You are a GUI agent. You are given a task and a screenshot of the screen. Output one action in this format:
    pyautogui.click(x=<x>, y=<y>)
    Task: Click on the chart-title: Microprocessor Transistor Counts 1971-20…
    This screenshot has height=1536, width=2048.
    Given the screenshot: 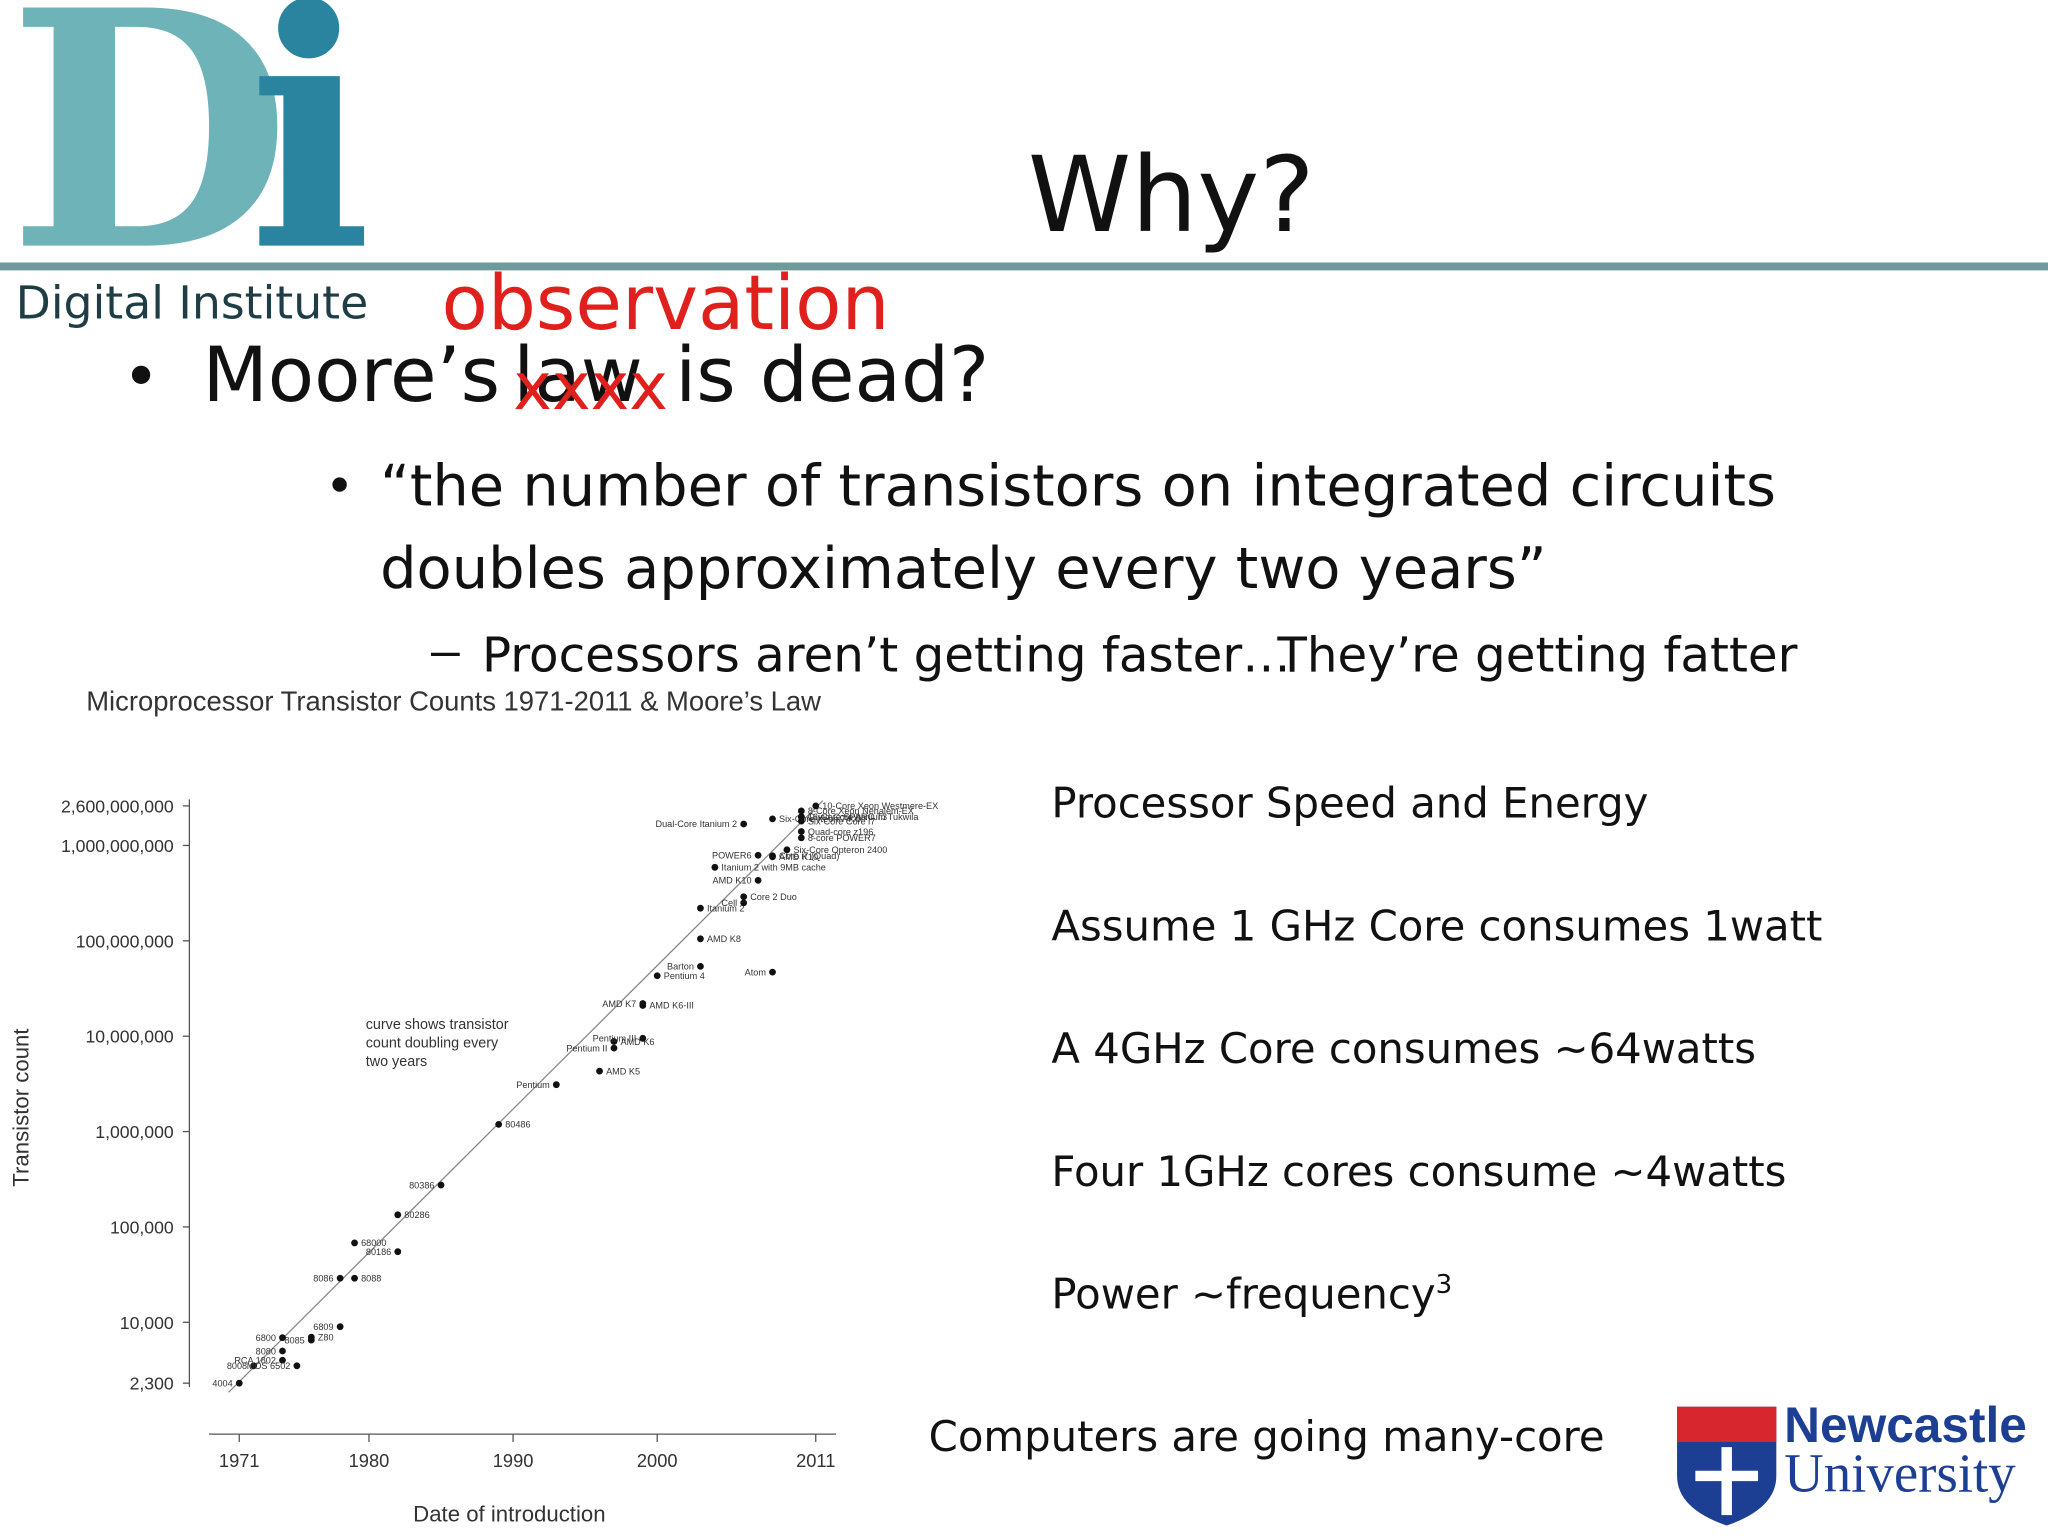 What is the action you would take?
    pyautogui.click(x=453, y=701)
    